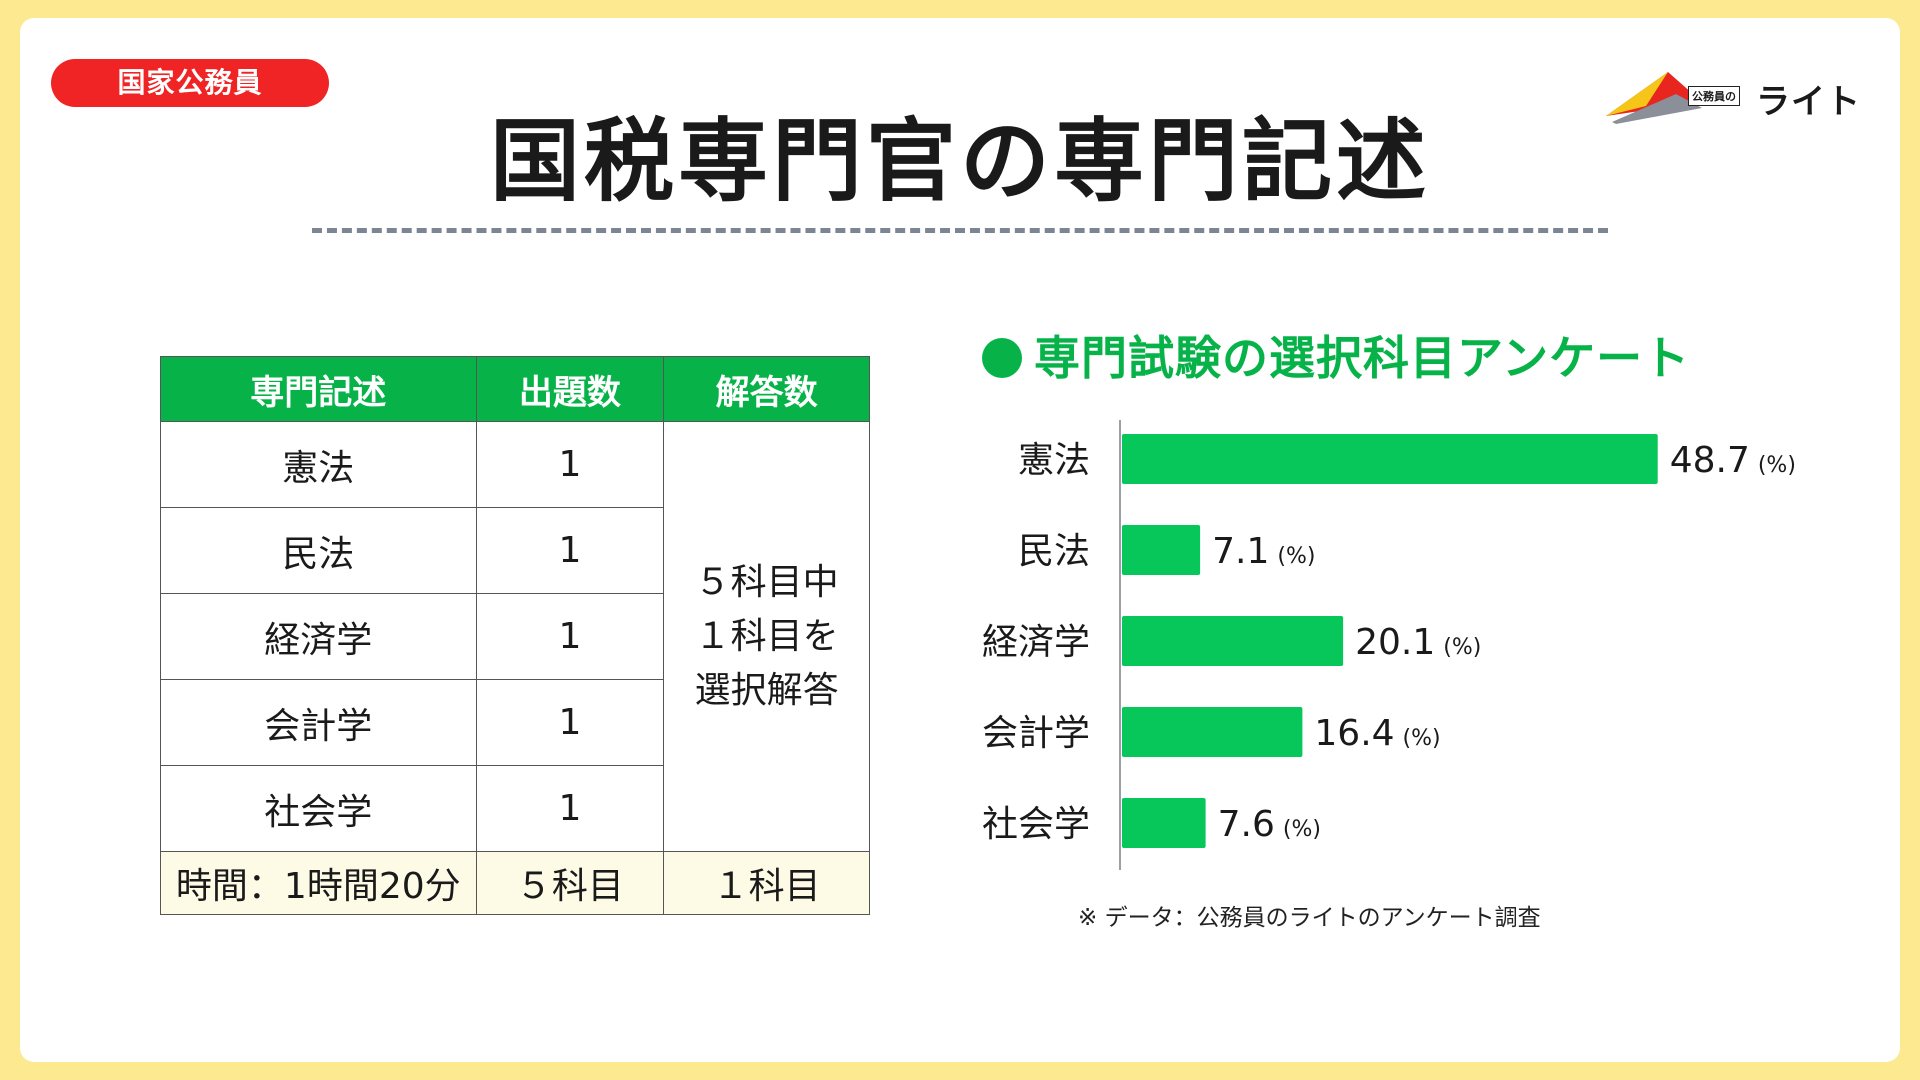  What do you see at coordinates (318, 550) in the screenshot?
I see `subject-cell: 民法` at bounding box center [318, 550].